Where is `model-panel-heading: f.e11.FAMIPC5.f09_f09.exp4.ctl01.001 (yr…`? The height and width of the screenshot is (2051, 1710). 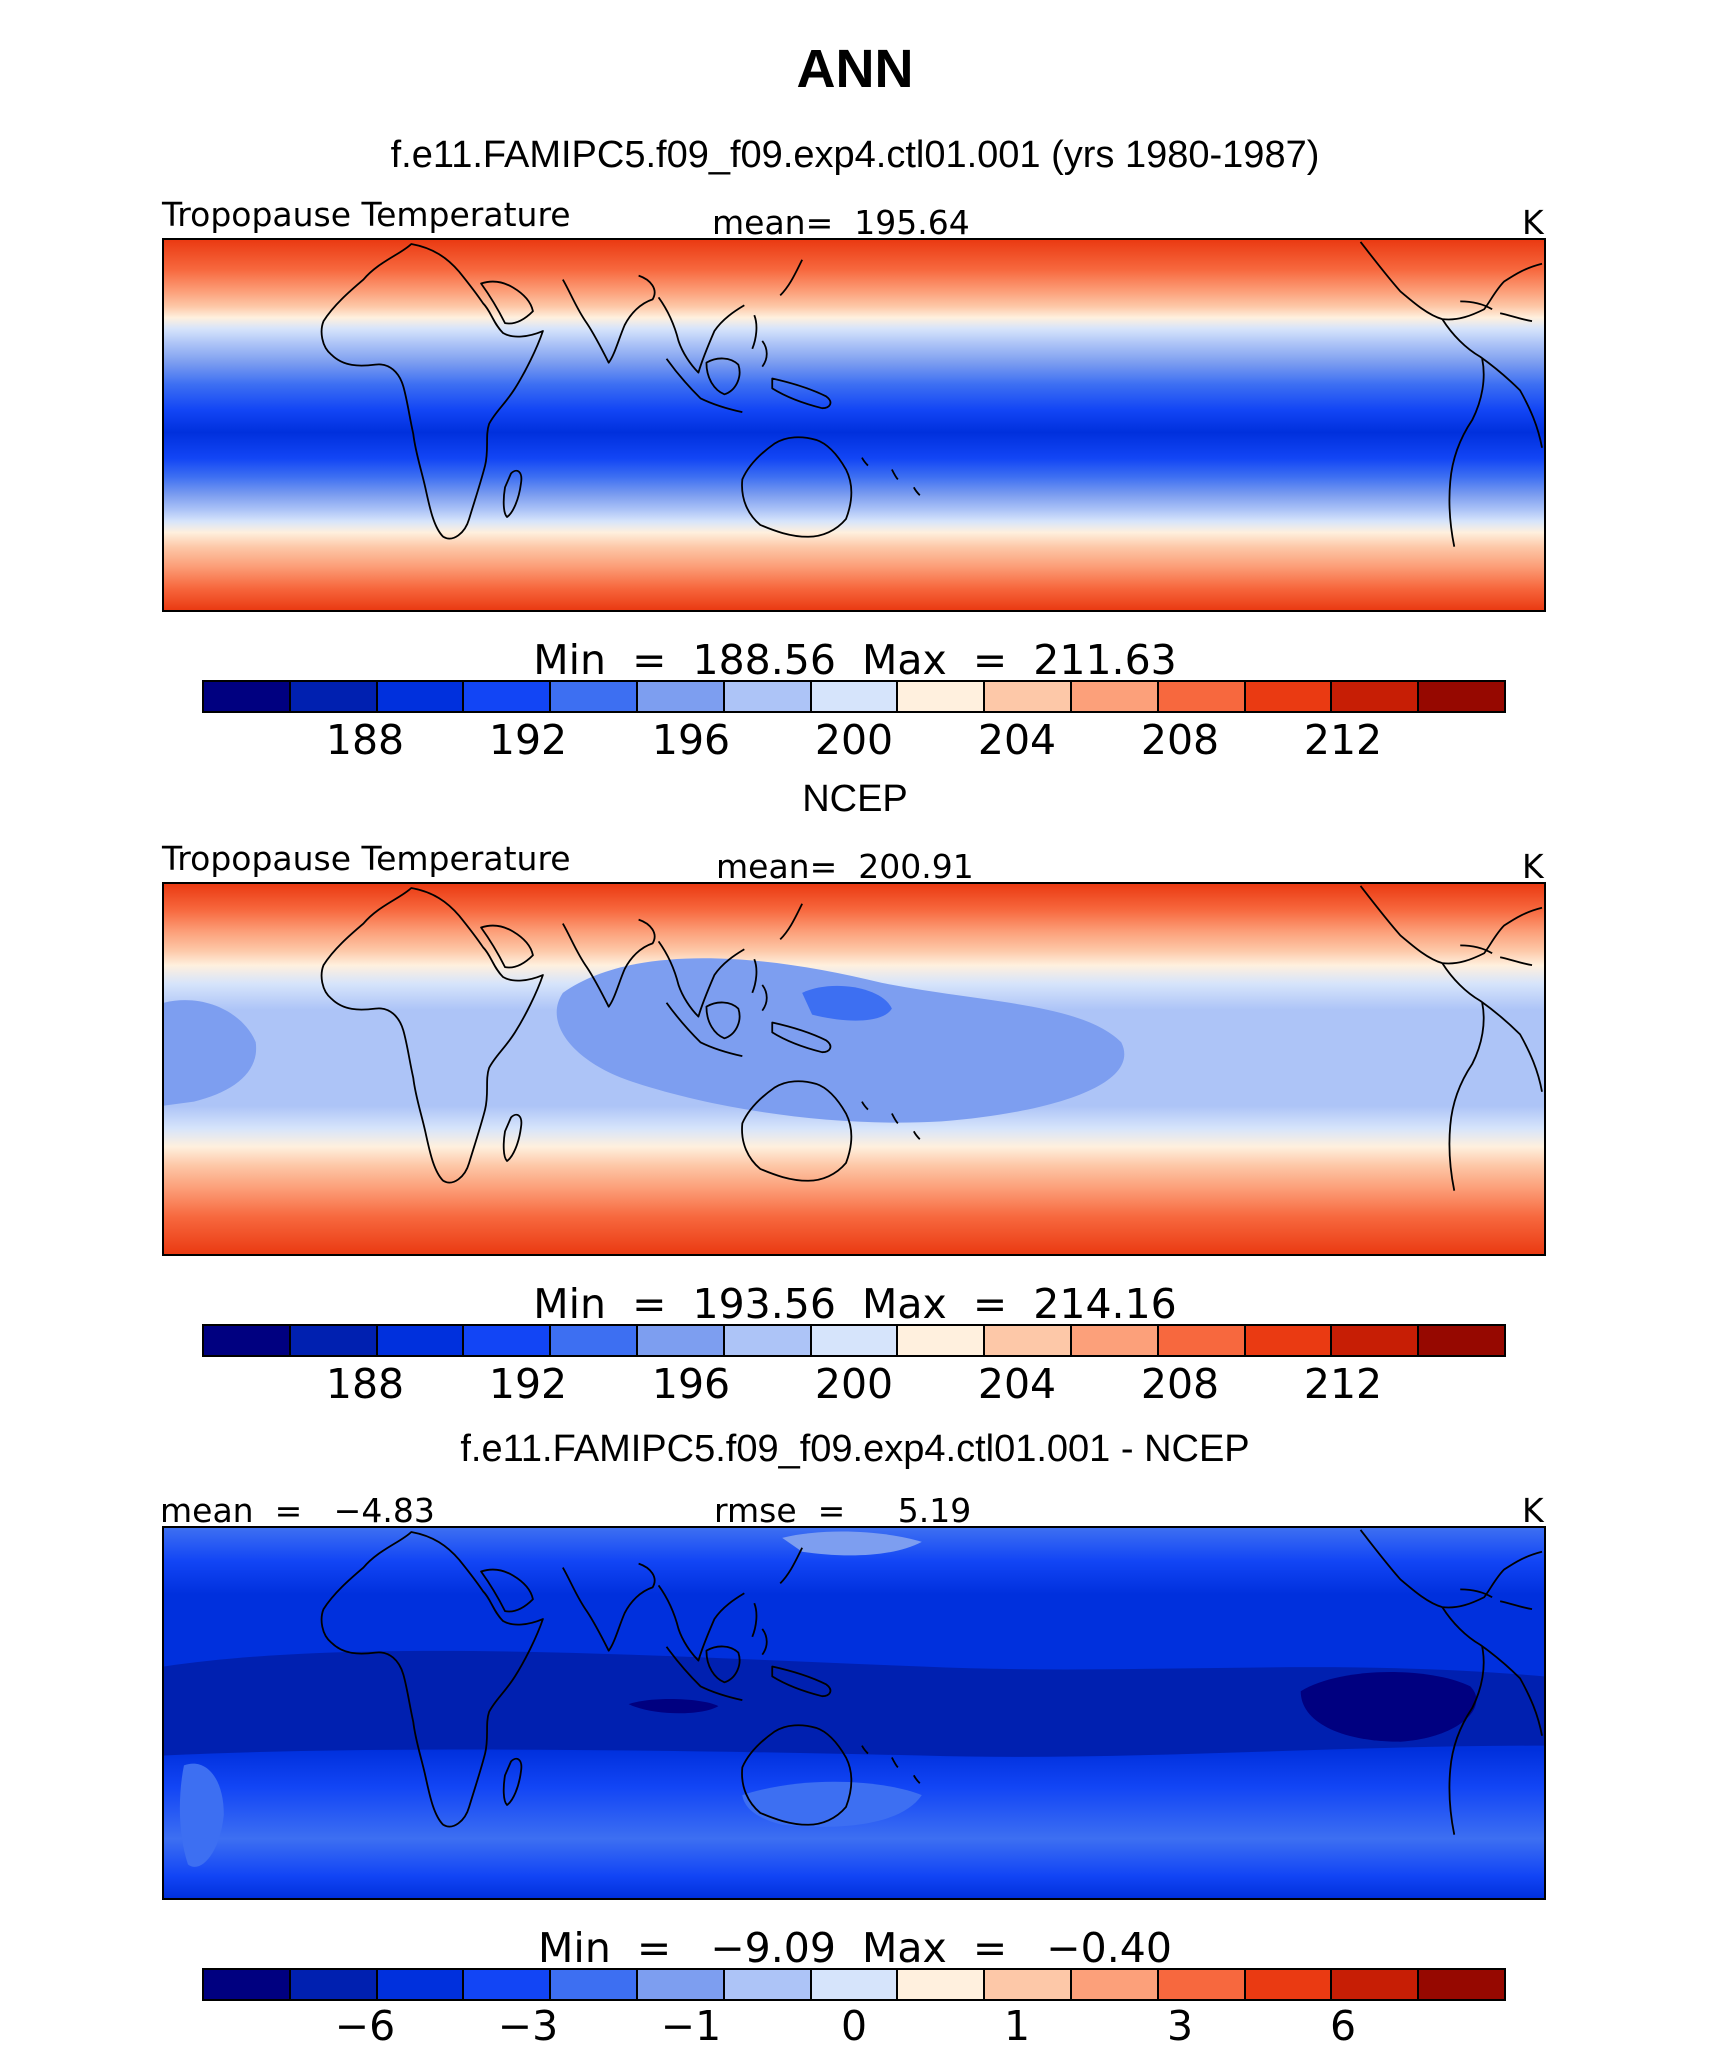
model-panel-heading: f.e11.FAMIPC5.f09_f09.exp4.ctl01.001 (yr… is located at coordinates (855, 155).